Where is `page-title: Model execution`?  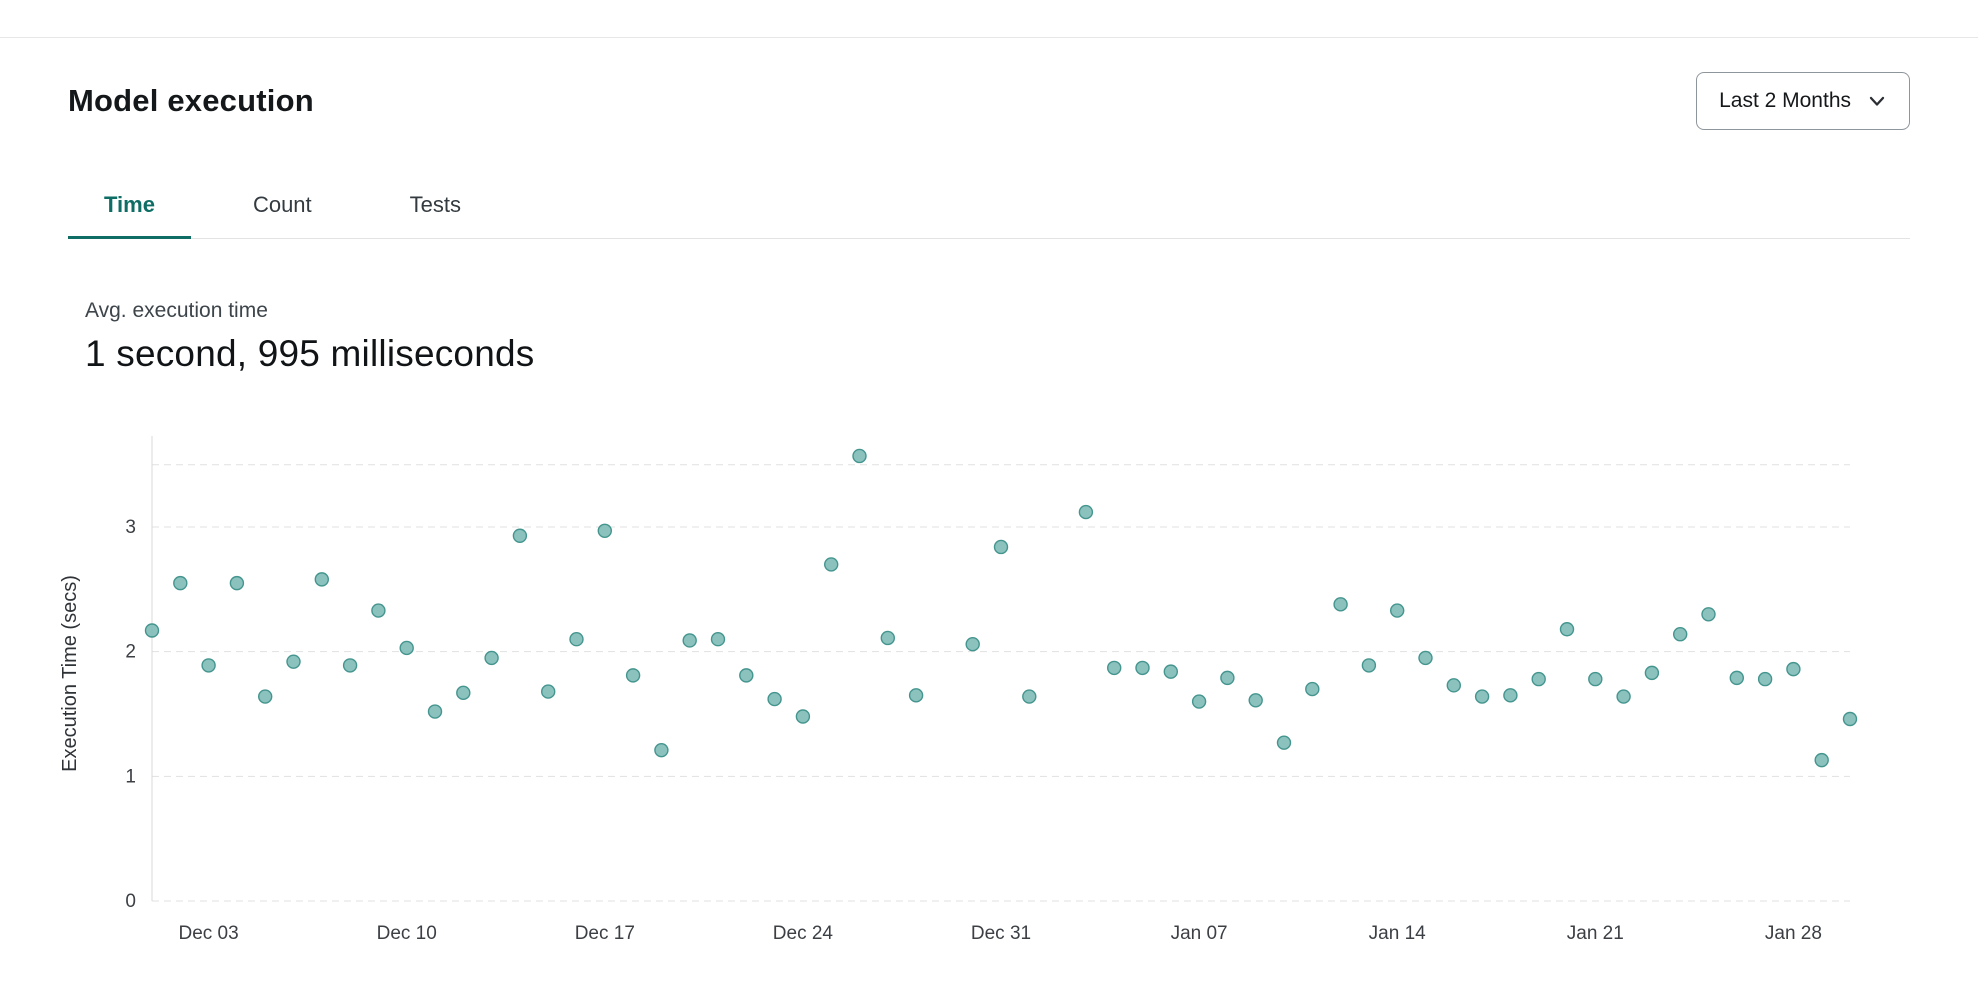
page-title: Model execution is located at coordinates (191, 100).